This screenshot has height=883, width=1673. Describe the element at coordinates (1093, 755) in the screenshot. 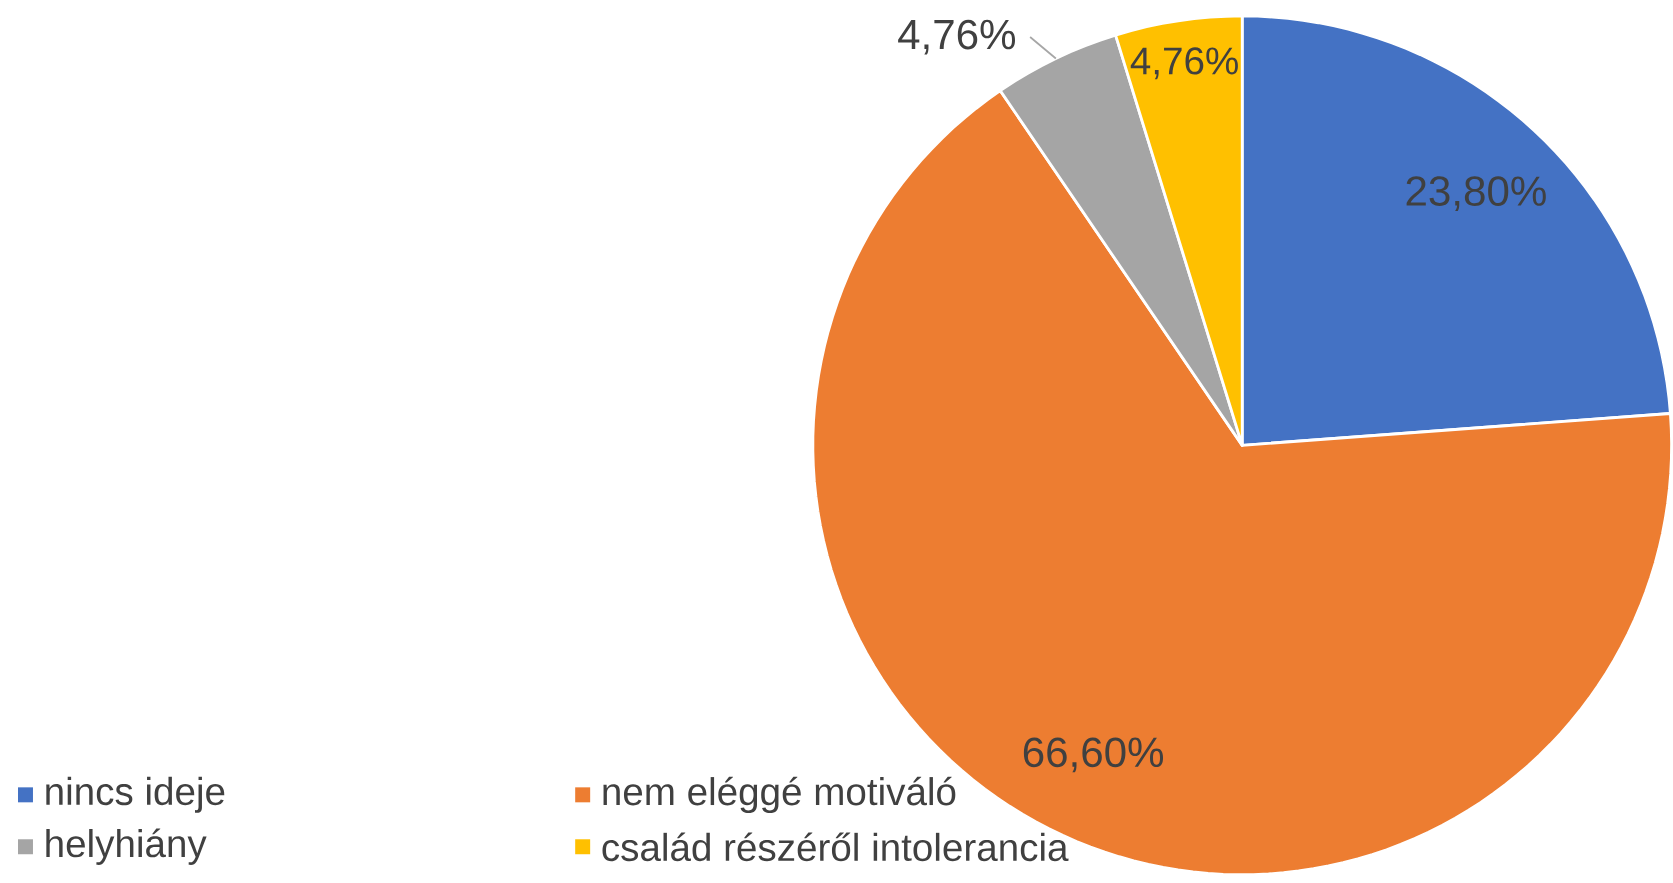

I see `data-label: 66,60%` at that location.